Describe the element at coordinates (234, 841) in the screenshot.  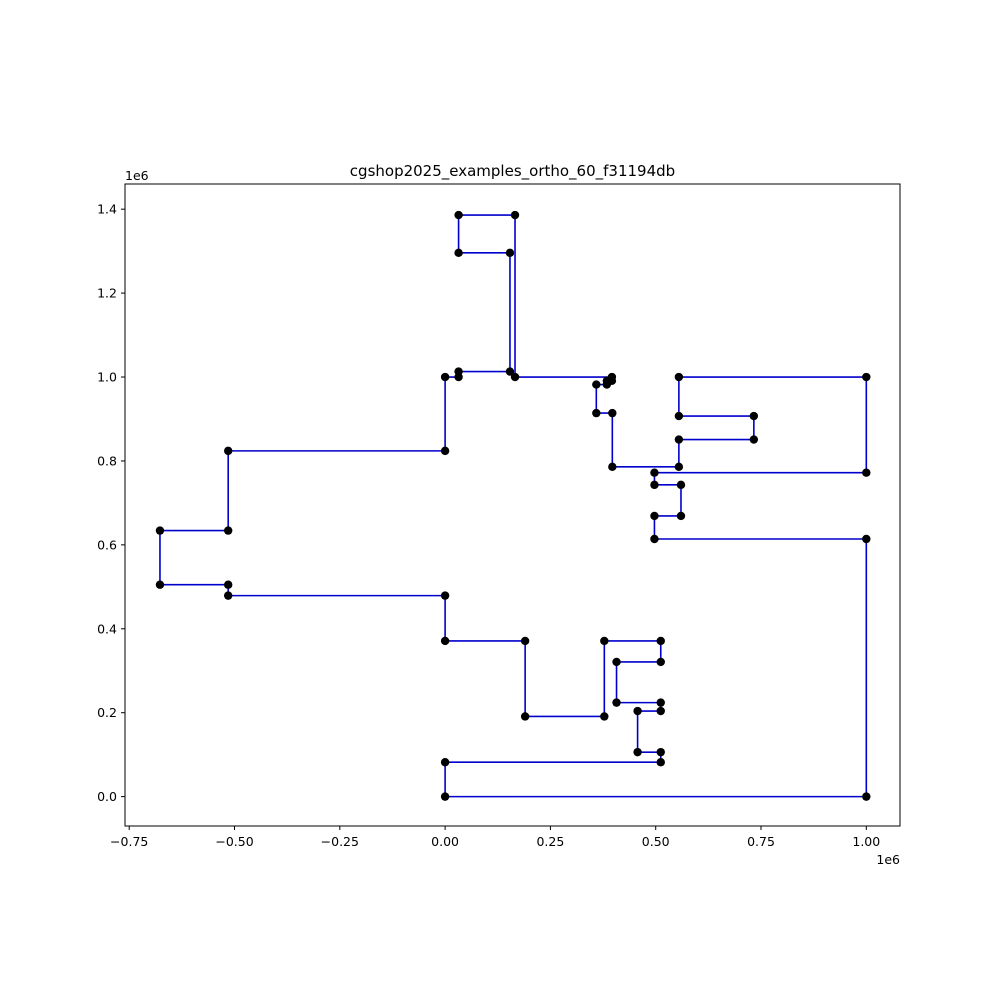
I see `x-tick-label: −0.50` at that location.